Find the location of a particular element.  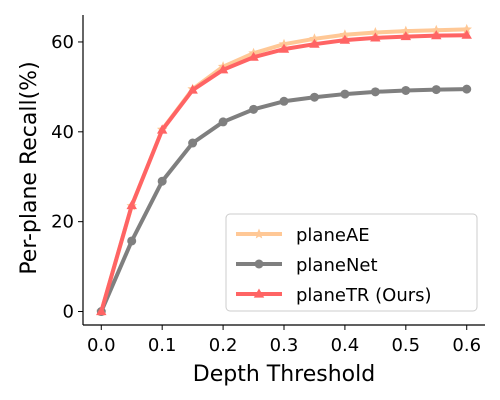

legend-box is located at coordinates (351, 262).